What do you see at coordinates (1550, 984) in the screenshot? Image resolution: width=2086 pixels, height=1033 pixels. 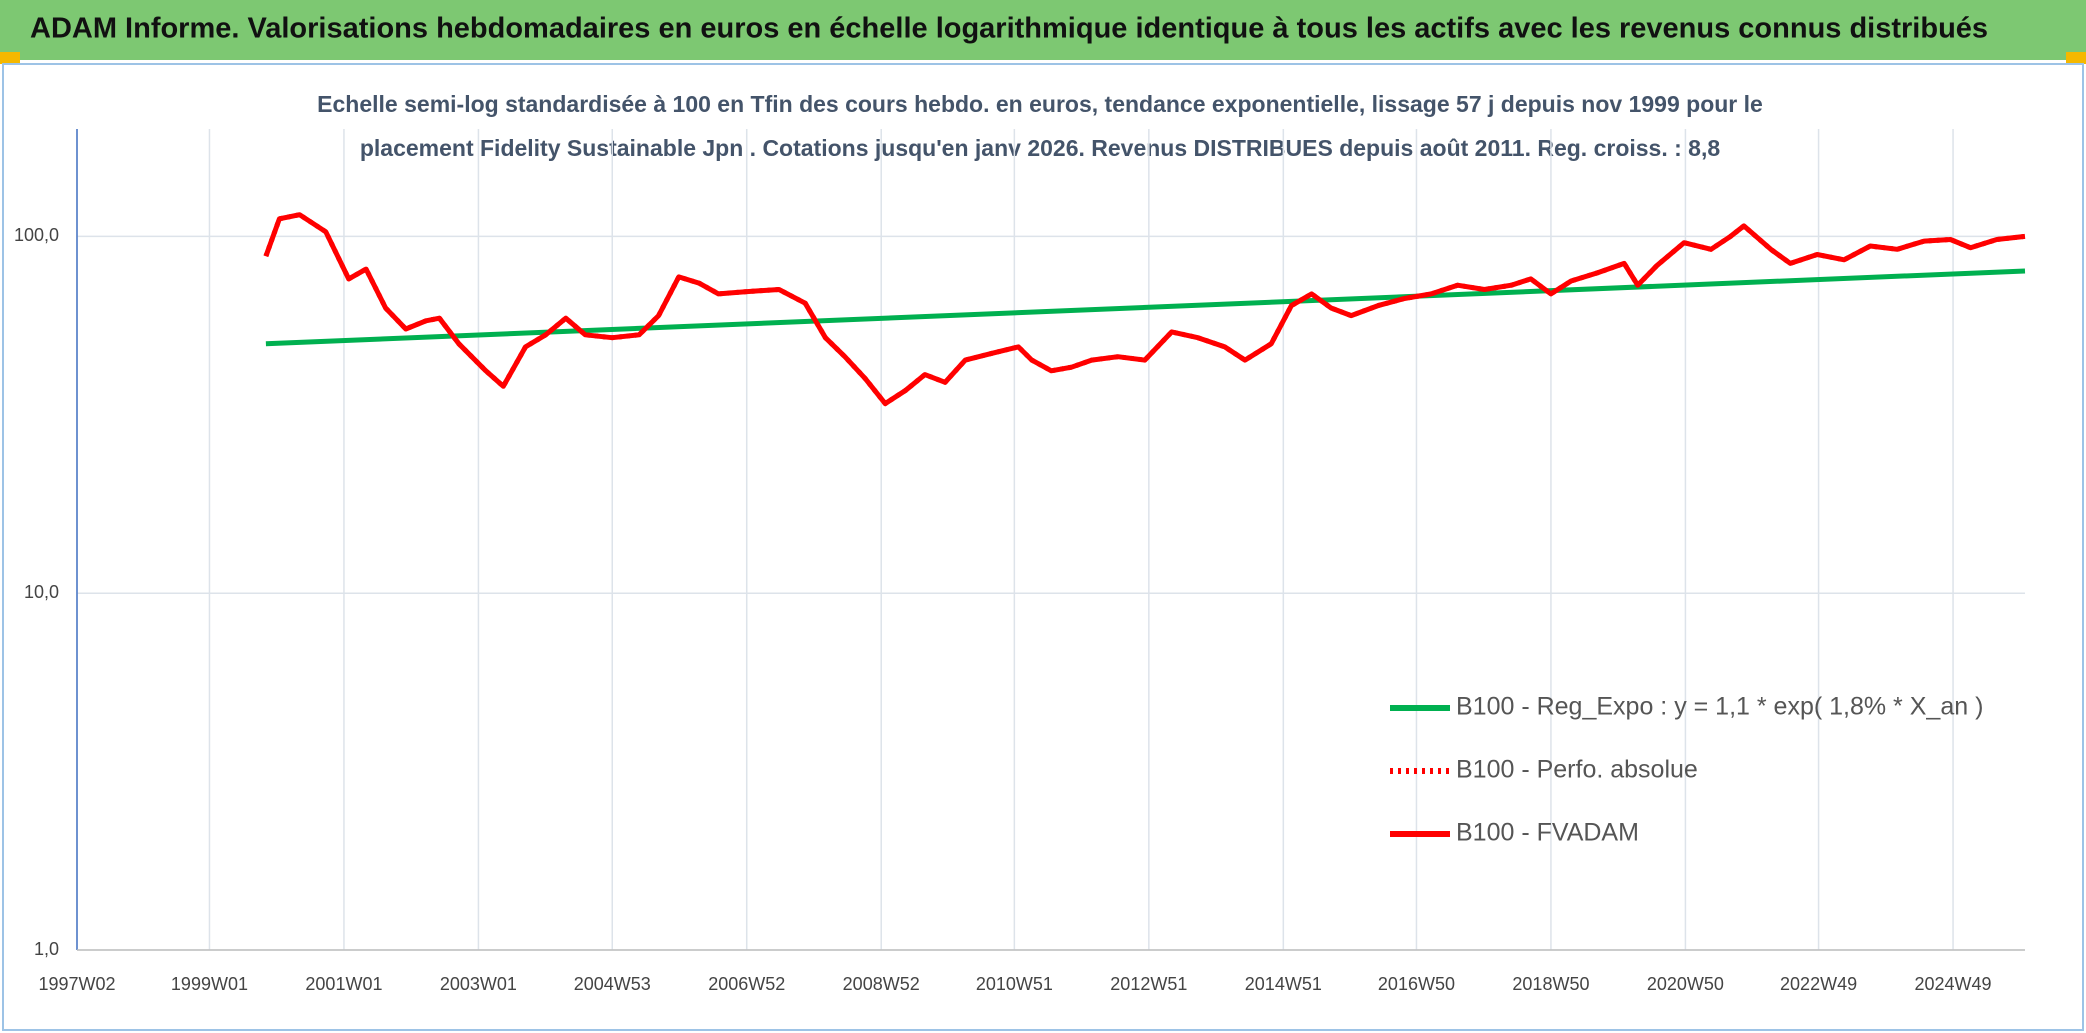 I see `x-tick-label: 2018W50` at bounding box center [1550, 984].